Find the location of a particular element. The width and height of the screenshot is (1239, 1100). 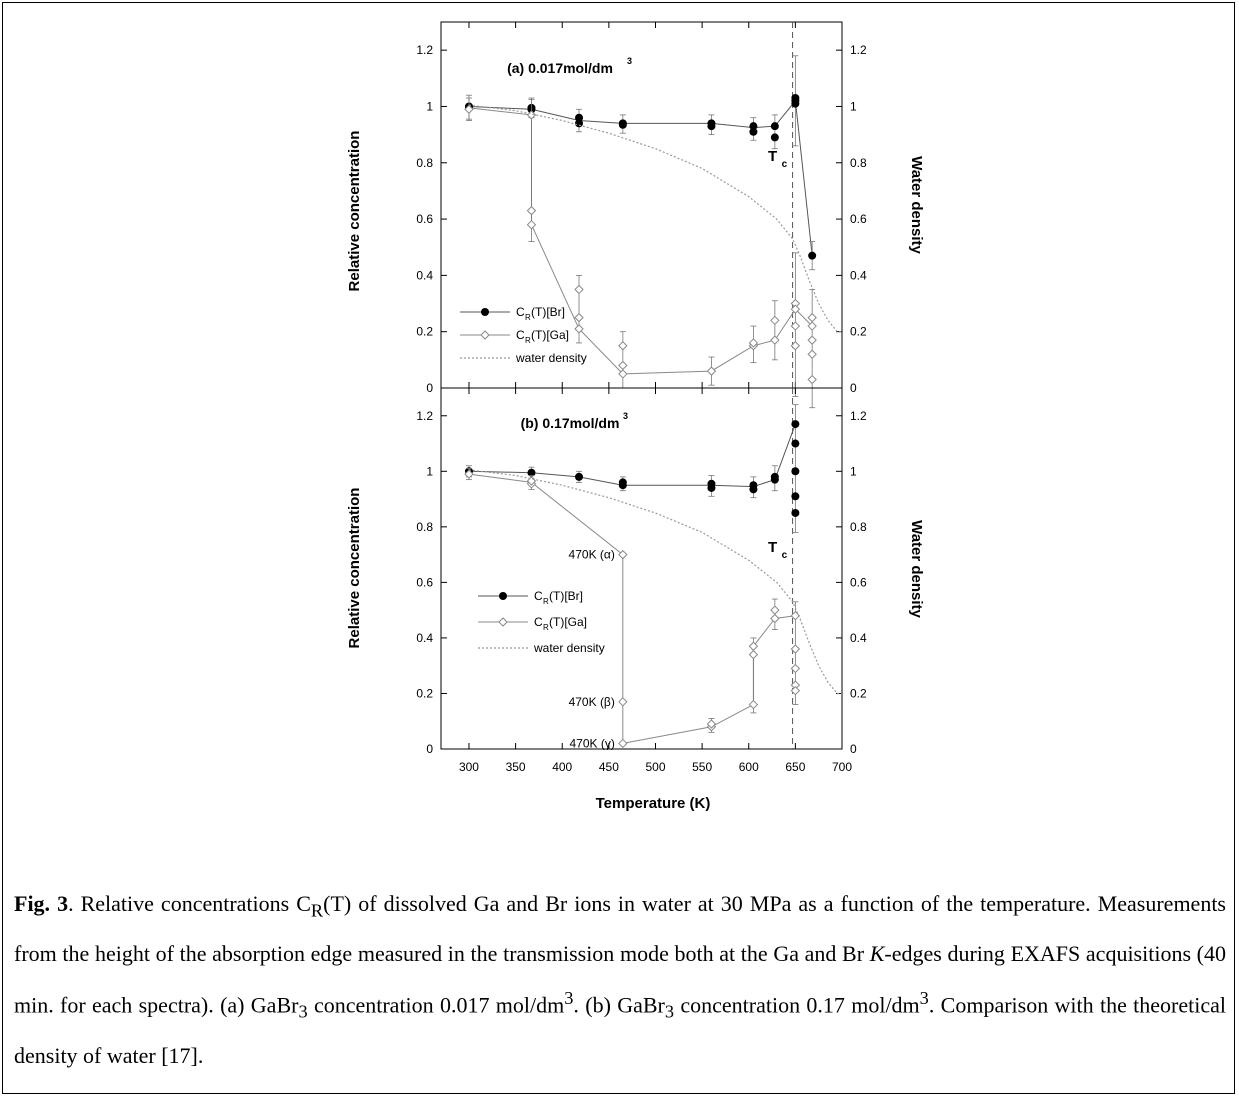

legend-marker-ga is located at coordinates (503, 622).